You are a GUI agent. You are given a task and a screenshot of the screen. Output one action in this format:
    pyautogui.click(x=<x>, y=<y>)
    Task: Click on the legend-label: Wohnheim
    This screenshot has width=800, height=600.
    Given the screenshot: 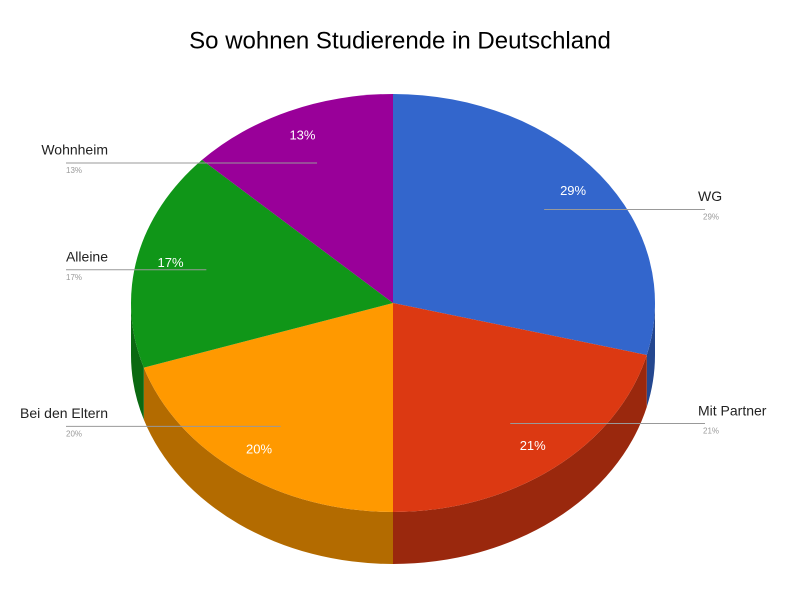 What is the action you would take?
    pyautogui.click(x=74, y=150)
    